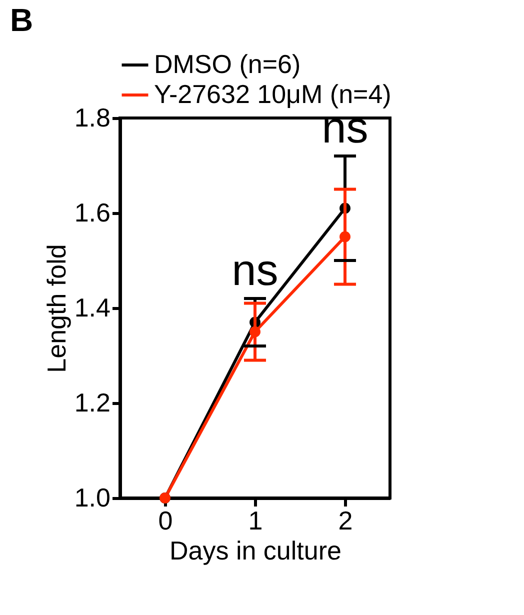 The image size is (524, 615). What do you see at coordinates (227, 64) in the screenshot?
I see `legend-label: DMSO (n=6)` at bounding box center [227, 64].